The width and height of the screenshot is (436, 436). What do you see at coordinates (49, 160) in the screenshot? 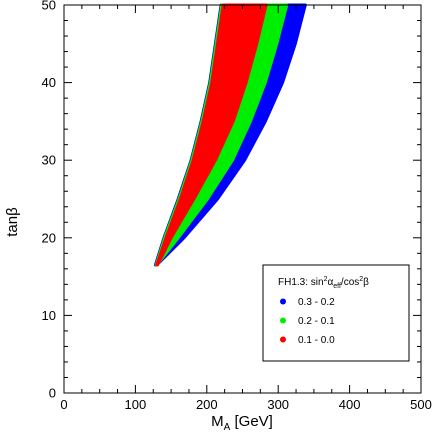
I see `y-tick-label: 30` at bounding box center [49, 160].